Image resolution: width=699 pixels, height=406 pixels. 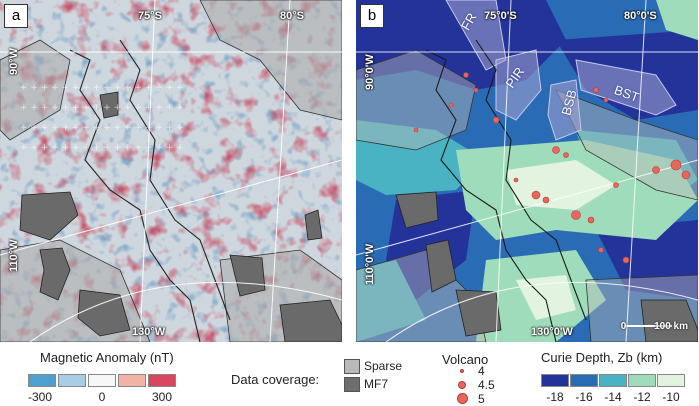 What do you see at coordinates (602, 357) in the screenshot?
I see `curie-depth-legend-title: Curie Depth, Zb (km)` at bounding box center [602, 357].